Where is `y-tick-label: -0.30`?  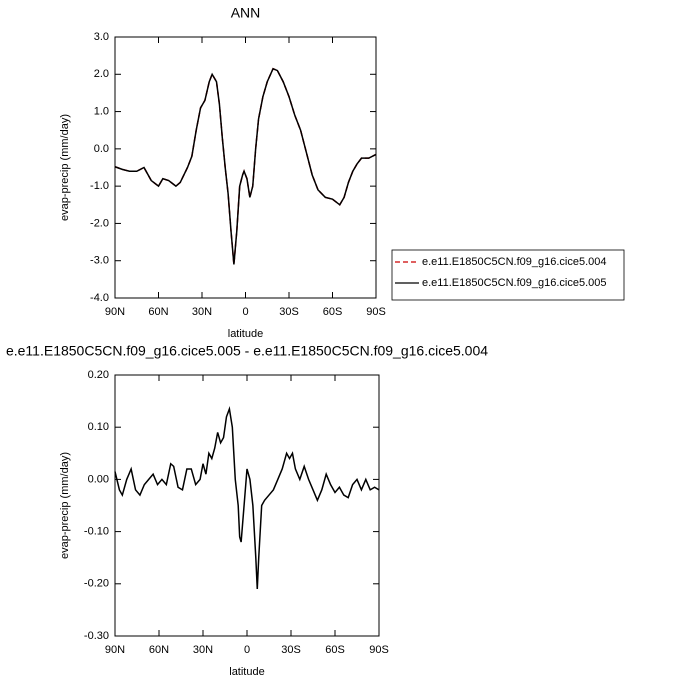
y-tick-label: -0.30 is located at coordinates (96, 636).